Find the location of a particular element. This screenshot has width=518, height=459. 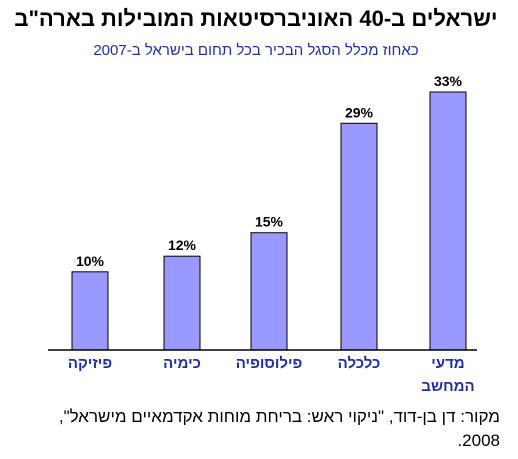

data-label-1: 10% is located at coordinates (90, 261).